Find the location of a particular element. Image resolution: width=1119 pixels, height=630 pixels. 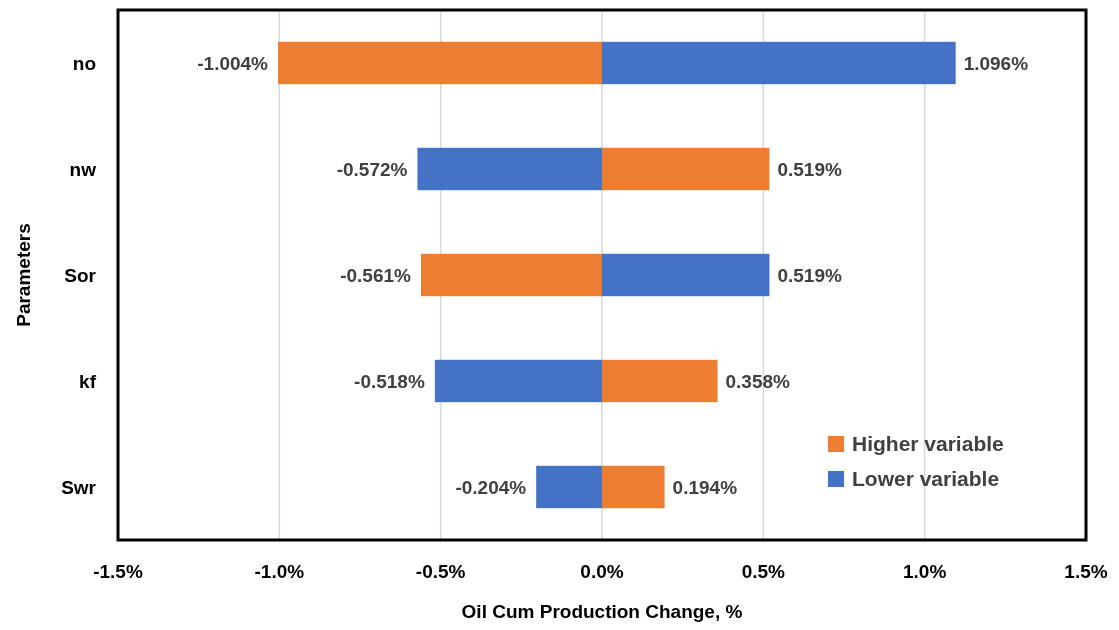

data-label: -1.004% is located at coordinates (233, 63).